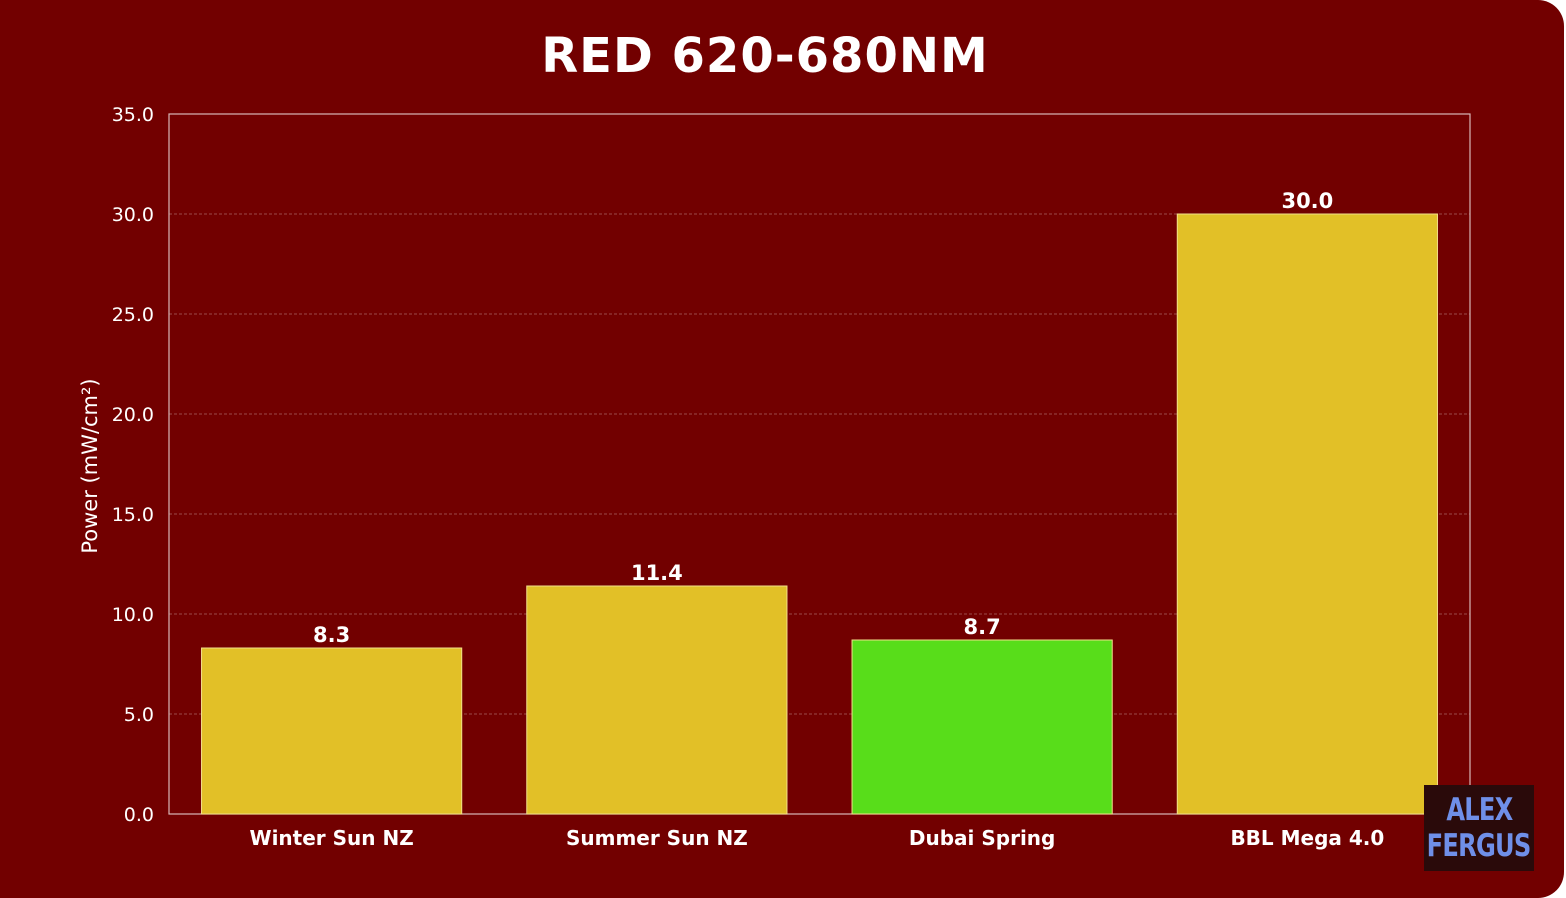 This screenshot has width=1566, height=898. What do you see at coordinates (133, 315) in the screenshot?
I see `y-tick-label: 25.0` at bounding box center [133, 315].